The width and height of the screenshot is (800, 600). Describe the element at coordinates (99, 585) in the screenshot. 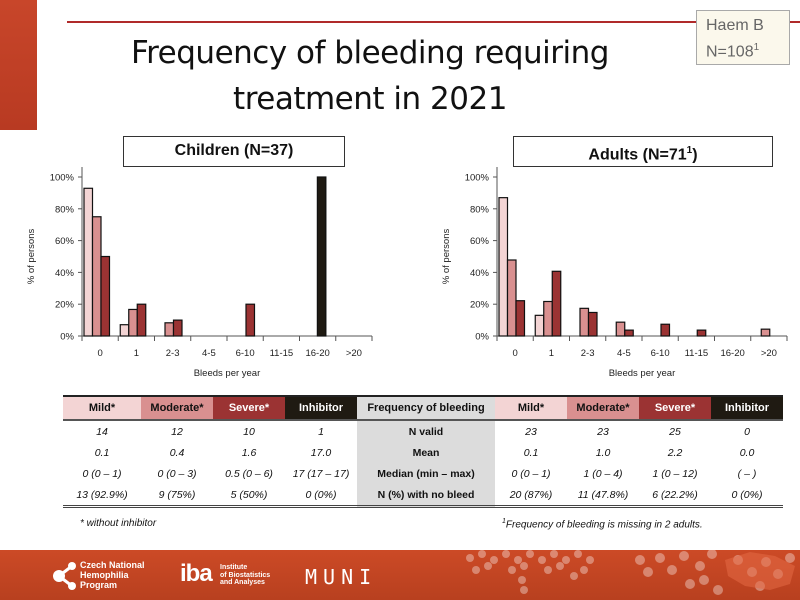

I see `chp-line3: Program` at that location.